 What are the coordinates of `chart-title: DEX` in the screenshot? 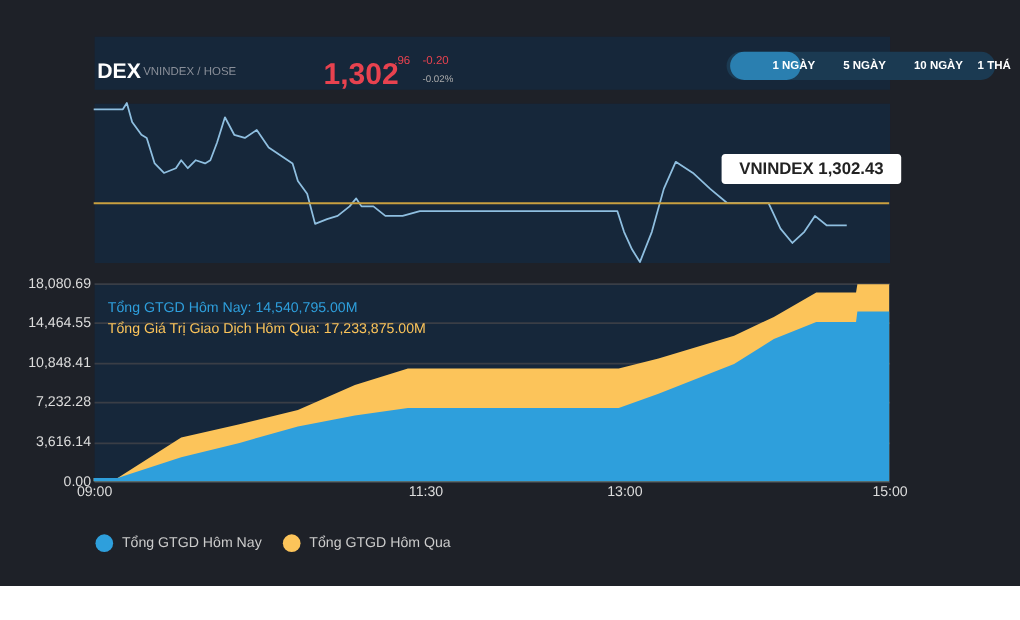 It's located at (119, 72).